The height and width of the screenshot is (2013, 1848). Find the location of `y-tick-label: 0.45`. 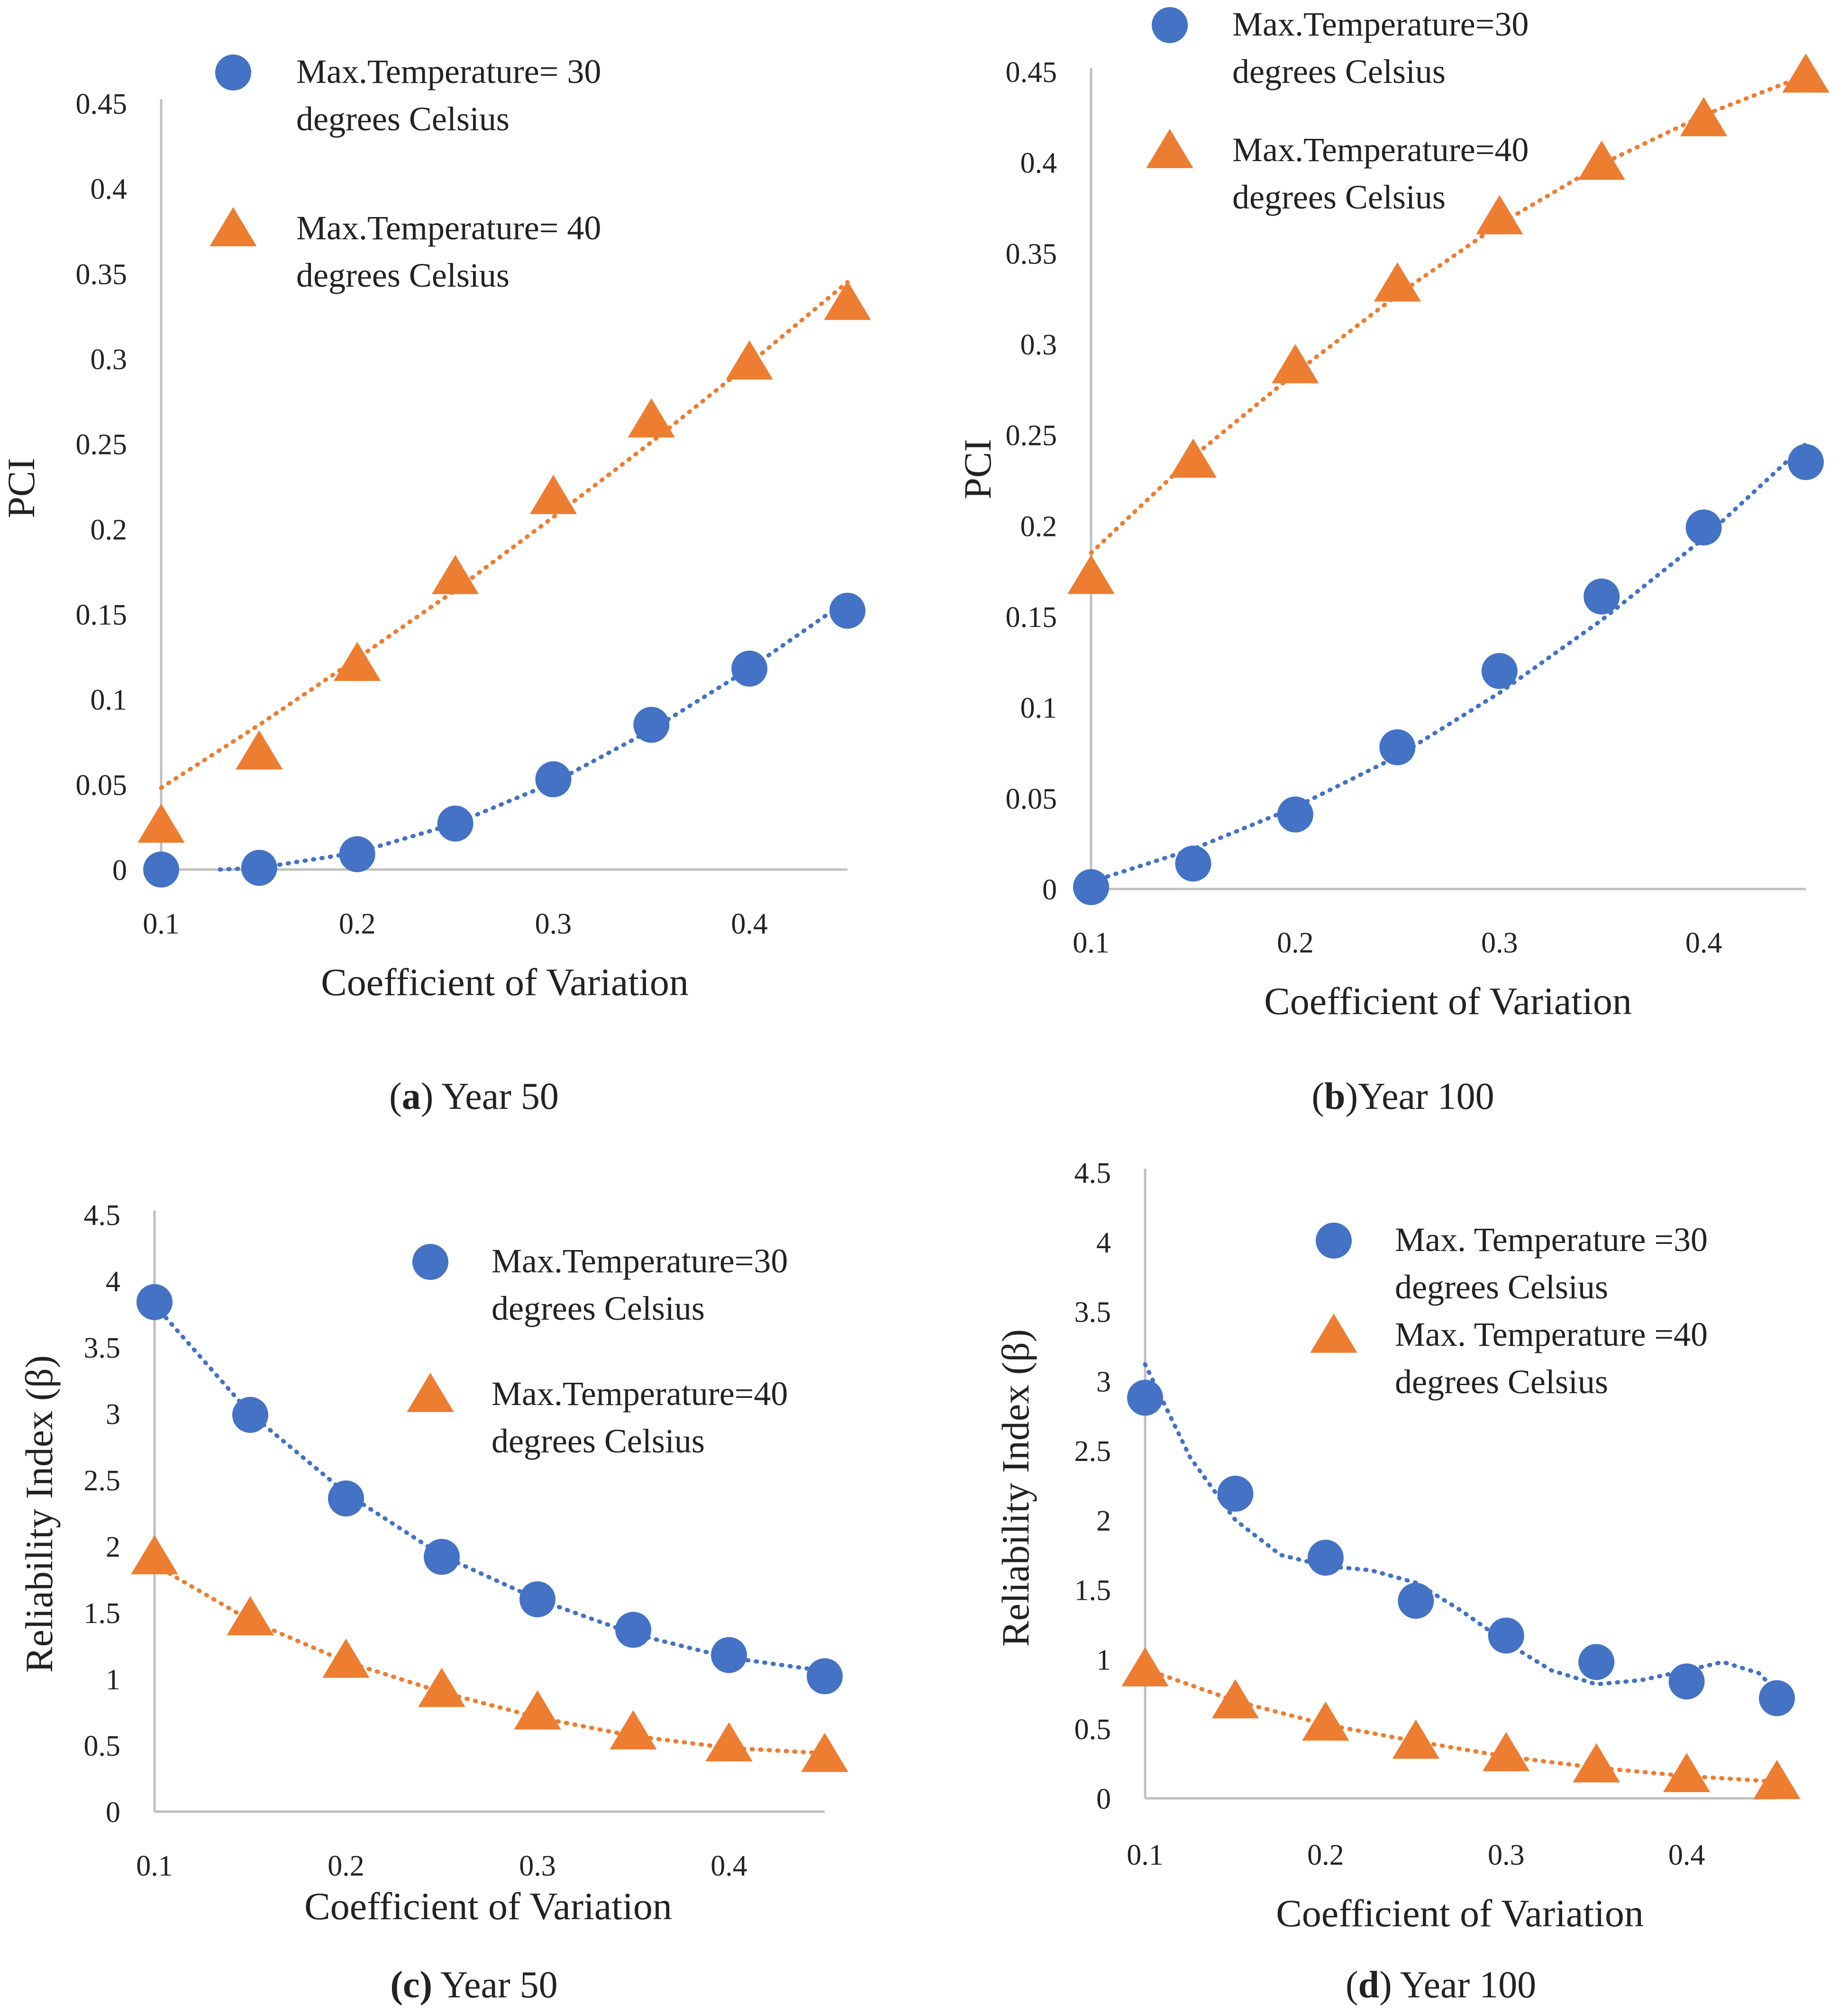

y-tick-label: 0.45 is located at coordinates (1031, 72).